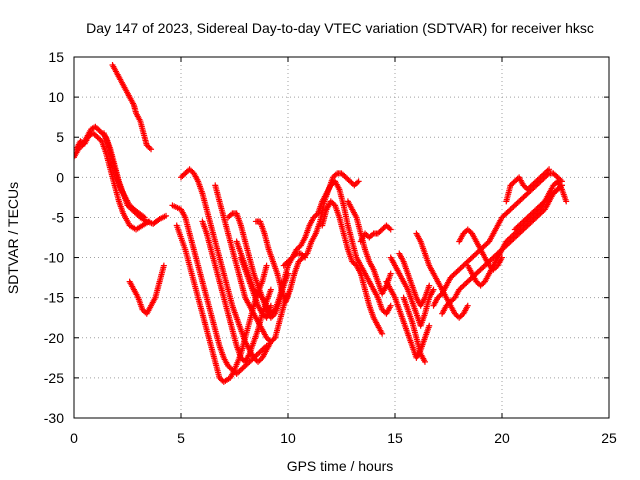  I want to click on y-tick-label: -25, so click(54, 378).